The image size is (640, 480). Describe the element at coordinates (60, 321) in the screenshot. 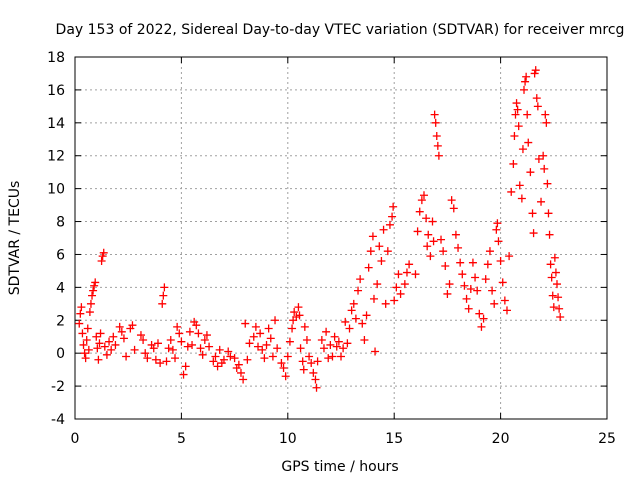

I see `y-tick-label: 2` at that location.